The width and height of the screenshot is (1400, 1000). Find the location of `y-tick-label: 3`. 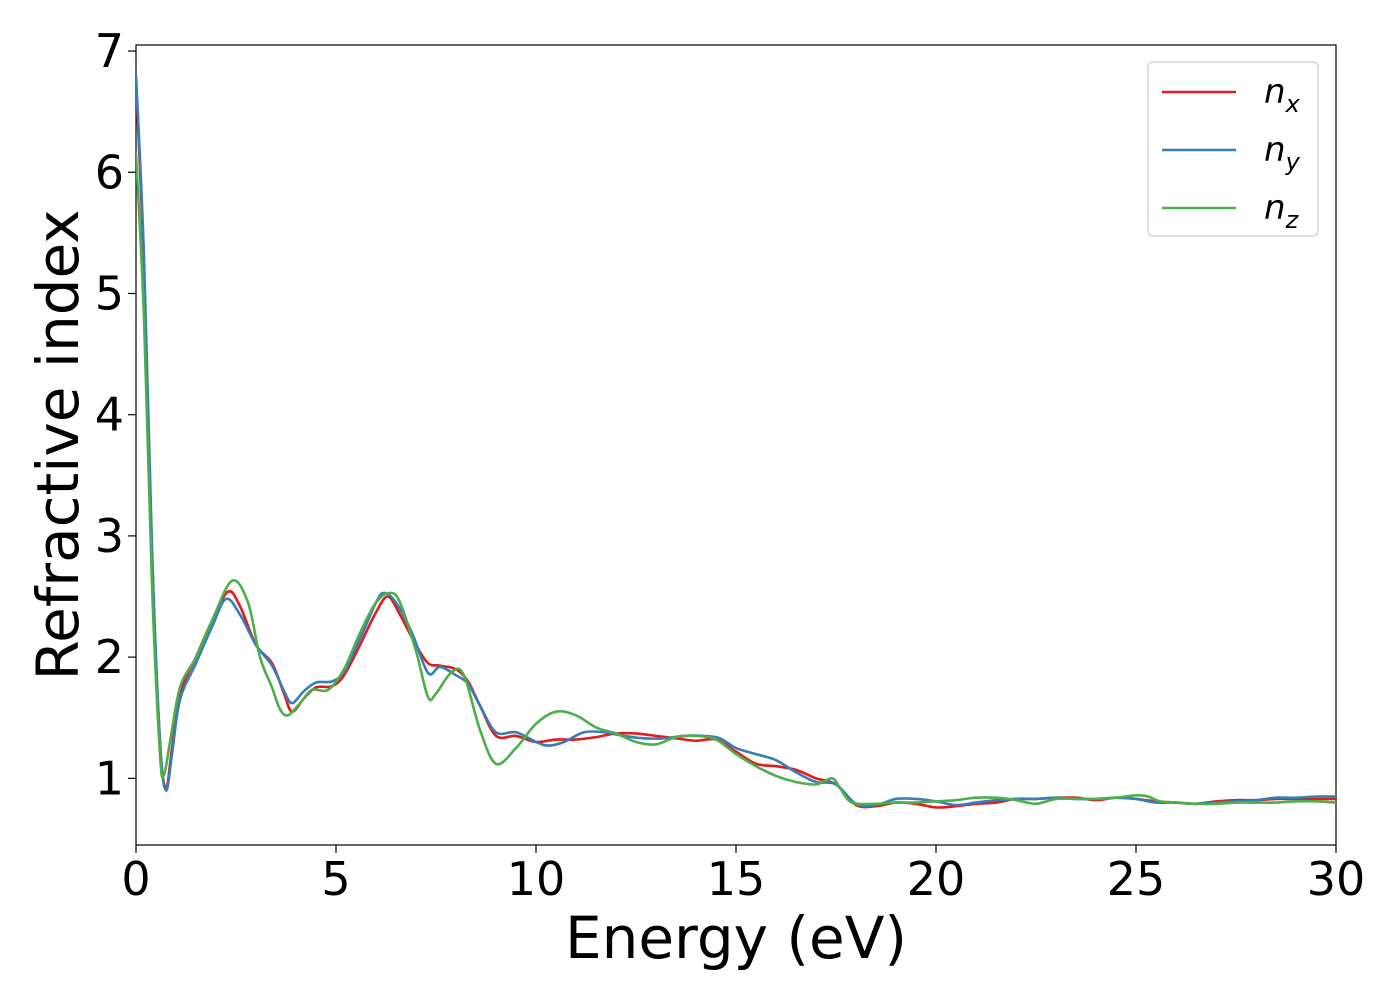

y-tick-label: 3 is located at coordinates (109, 536).